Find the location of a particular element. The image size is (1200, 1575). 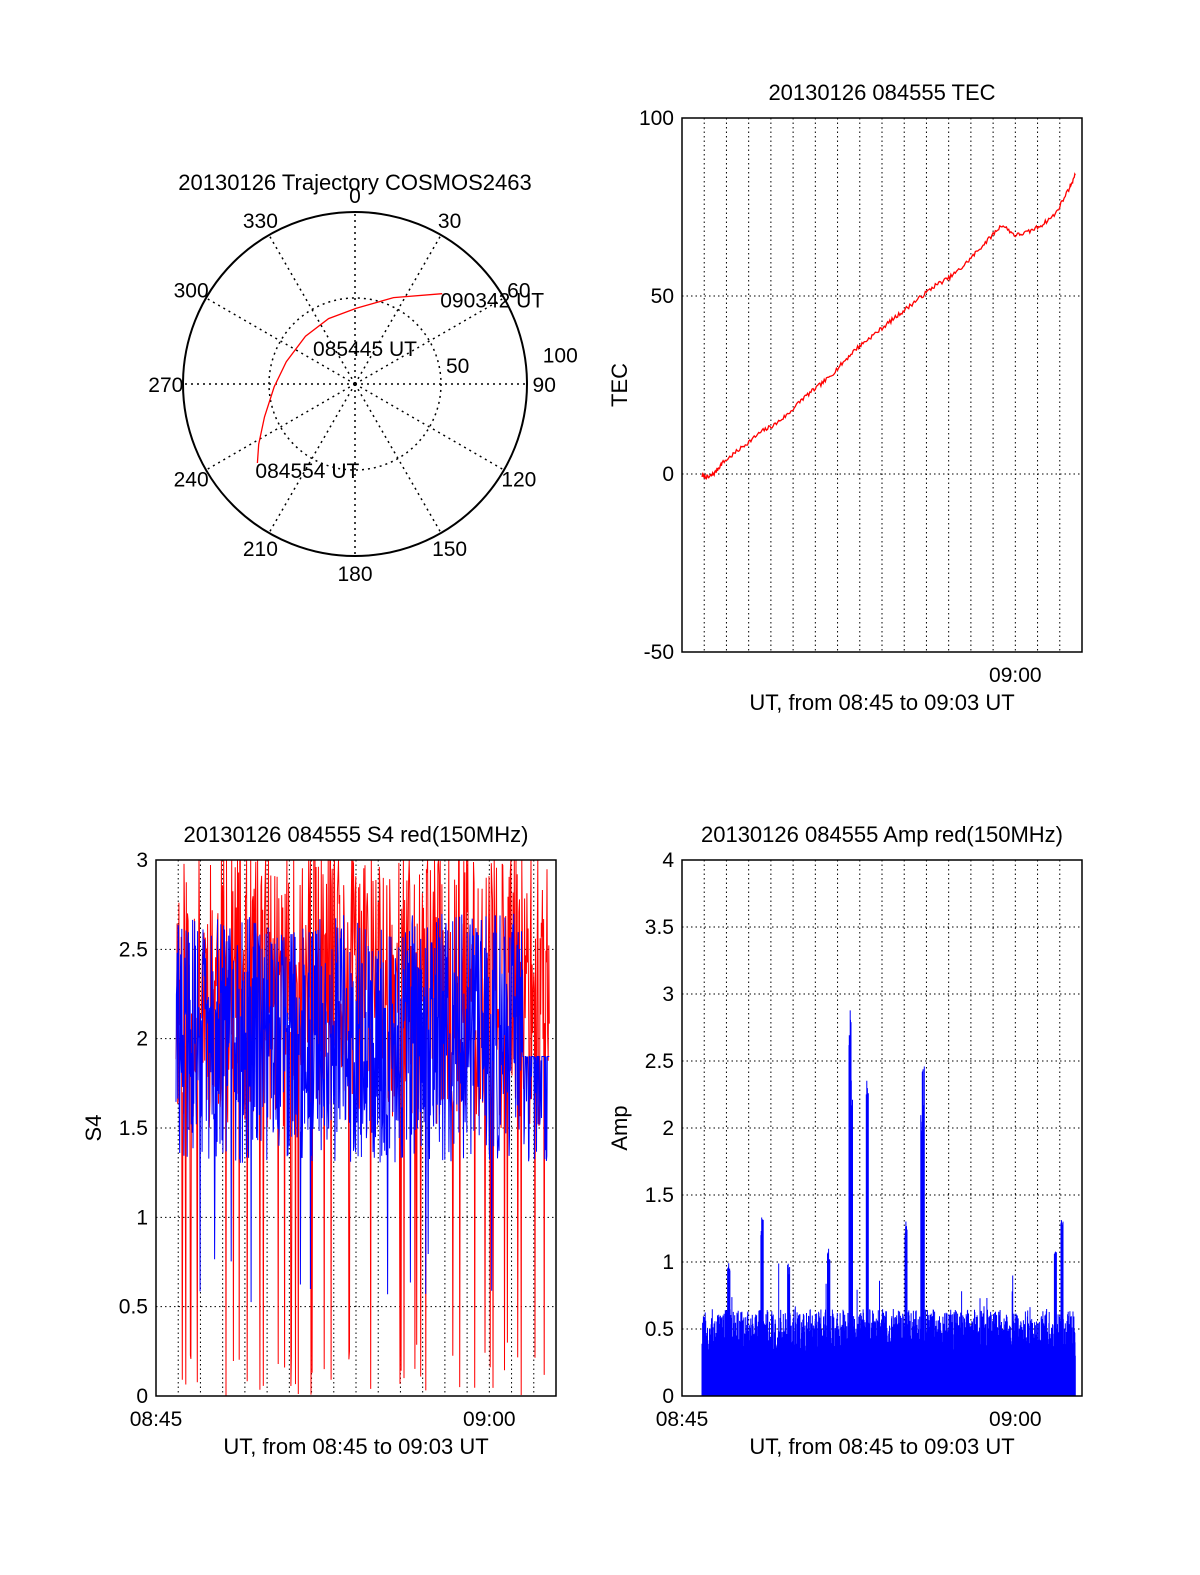

amp-title: 20130126 084555 Amp red(150MHz) is located at coordinates (882, 834).